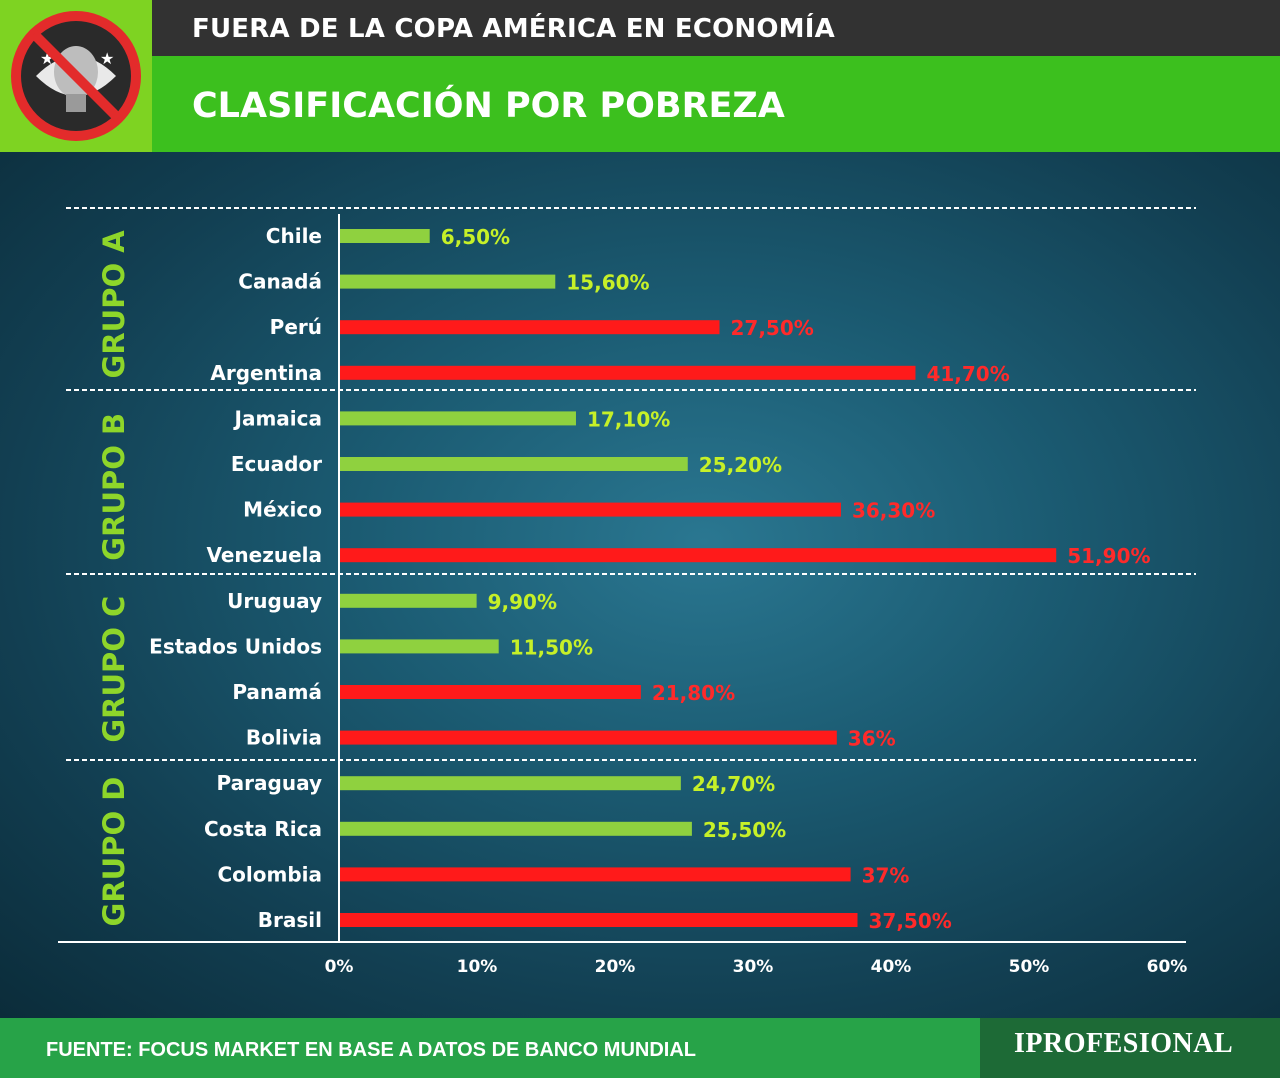 Image resolution: width=1280 pixels, height=1078 pixels. Describe the element at coordinates (263, 829) in the screenshot. I see `category-label: Costa Rica` at that location.